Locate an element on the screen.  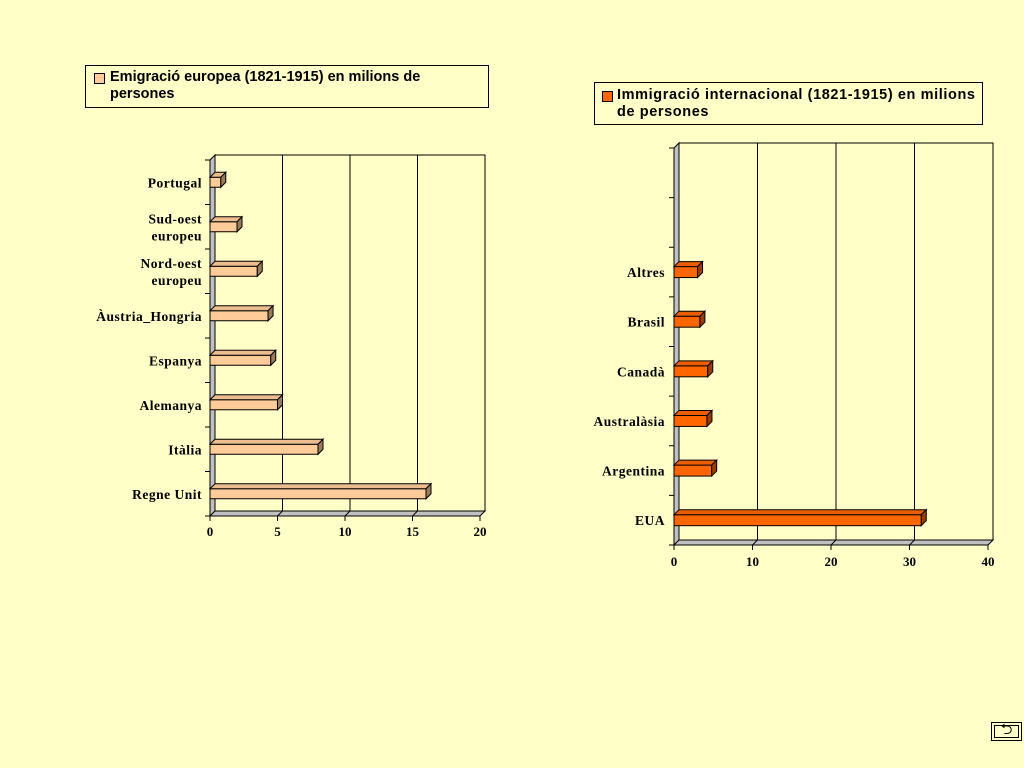
category-label: Itàlia is located at coordinates (185, 449).